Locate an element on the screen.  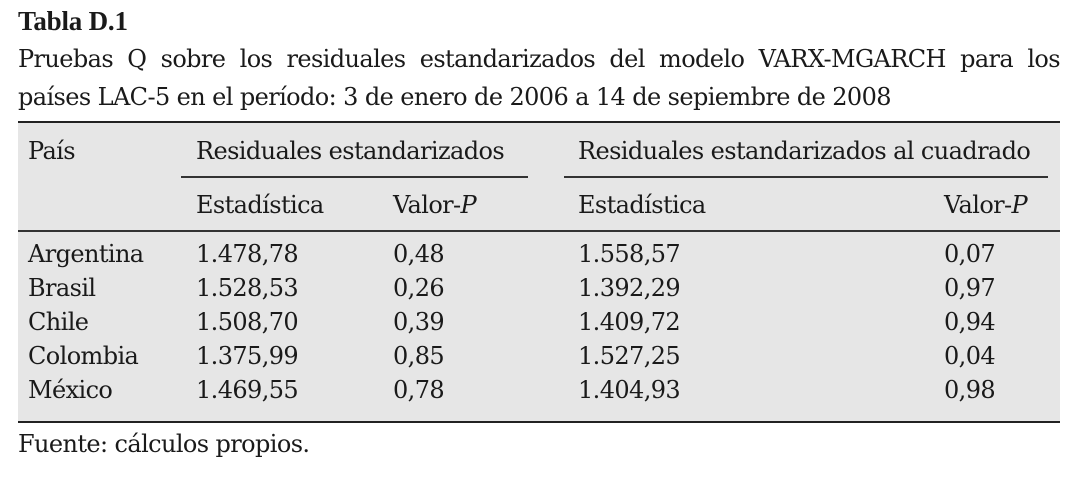
source-note: Fuente: cálculos propios. is located at coordinates (164, 444).